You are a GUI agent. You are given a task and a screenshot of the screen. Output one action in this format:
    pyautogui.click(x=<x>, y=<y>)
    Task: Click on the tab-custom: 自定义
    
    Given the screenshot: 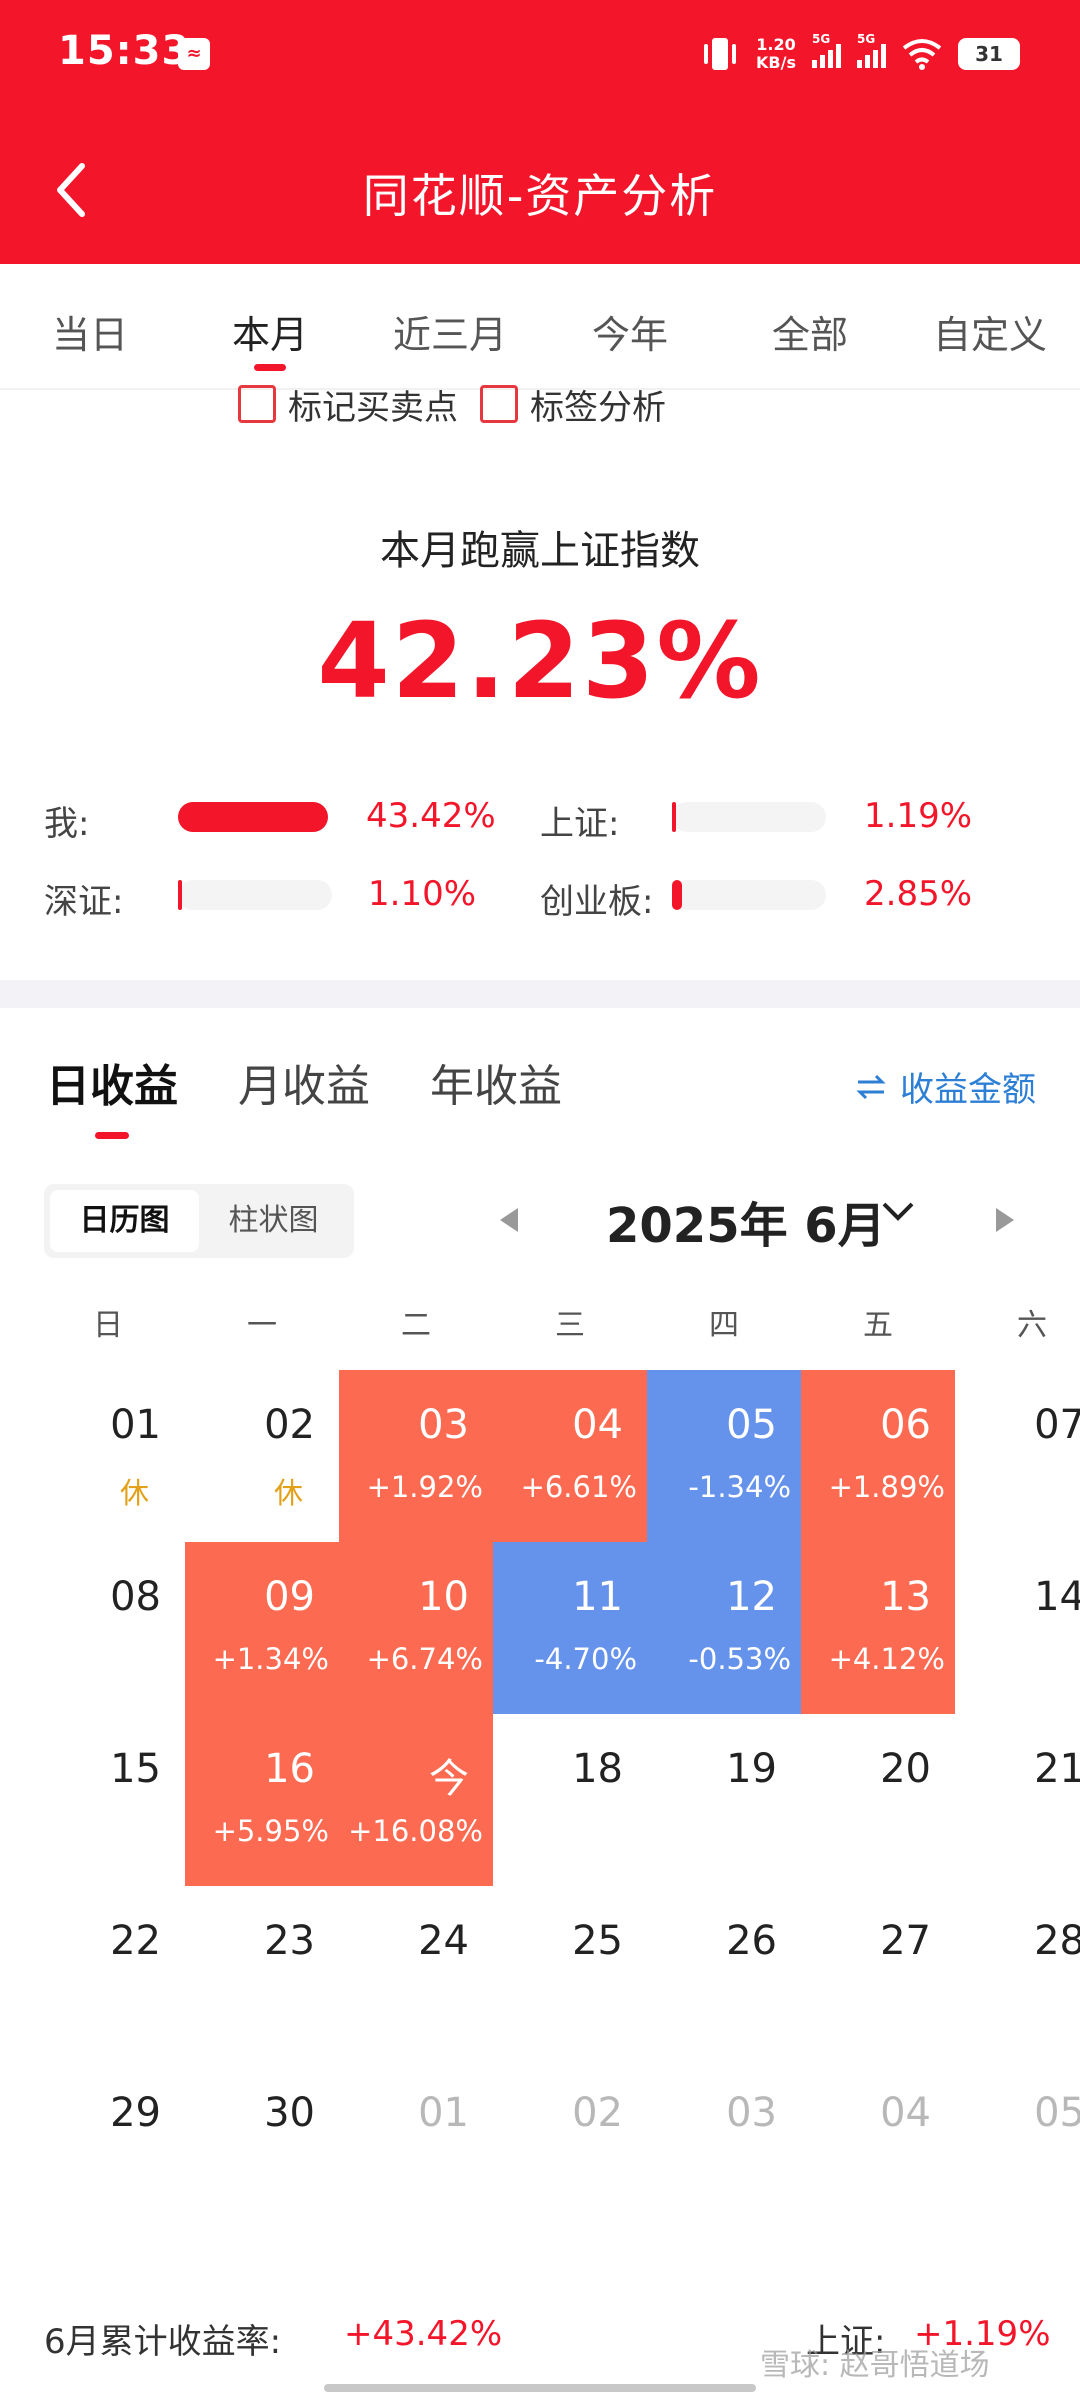 What is the action you would take?
    pyautogui.click(x=989, y=335)
    